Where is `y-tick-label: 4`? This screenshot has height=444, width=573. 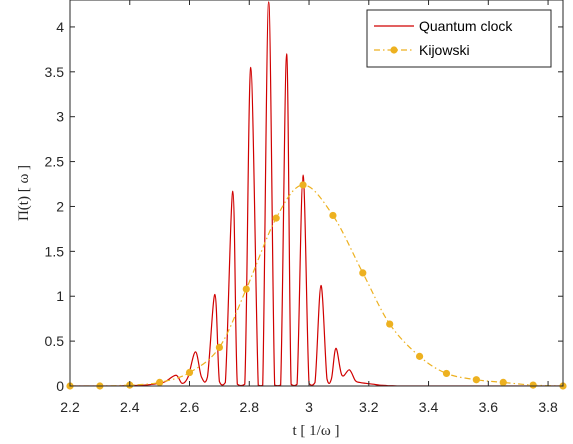 y-tick-label: 4 is located at coordinates (60, 27).